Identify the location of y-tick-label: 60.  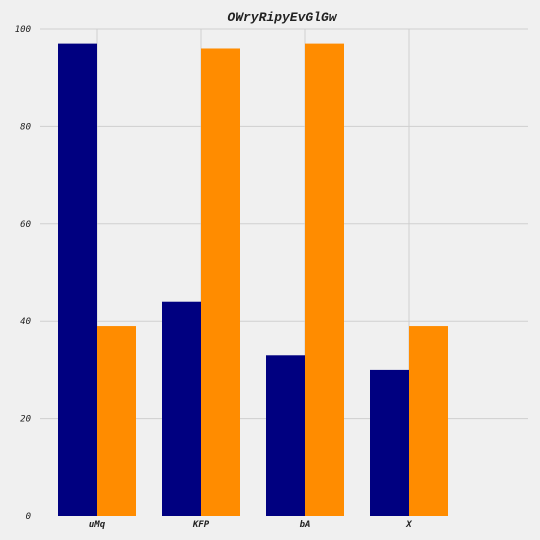
(25, 225).